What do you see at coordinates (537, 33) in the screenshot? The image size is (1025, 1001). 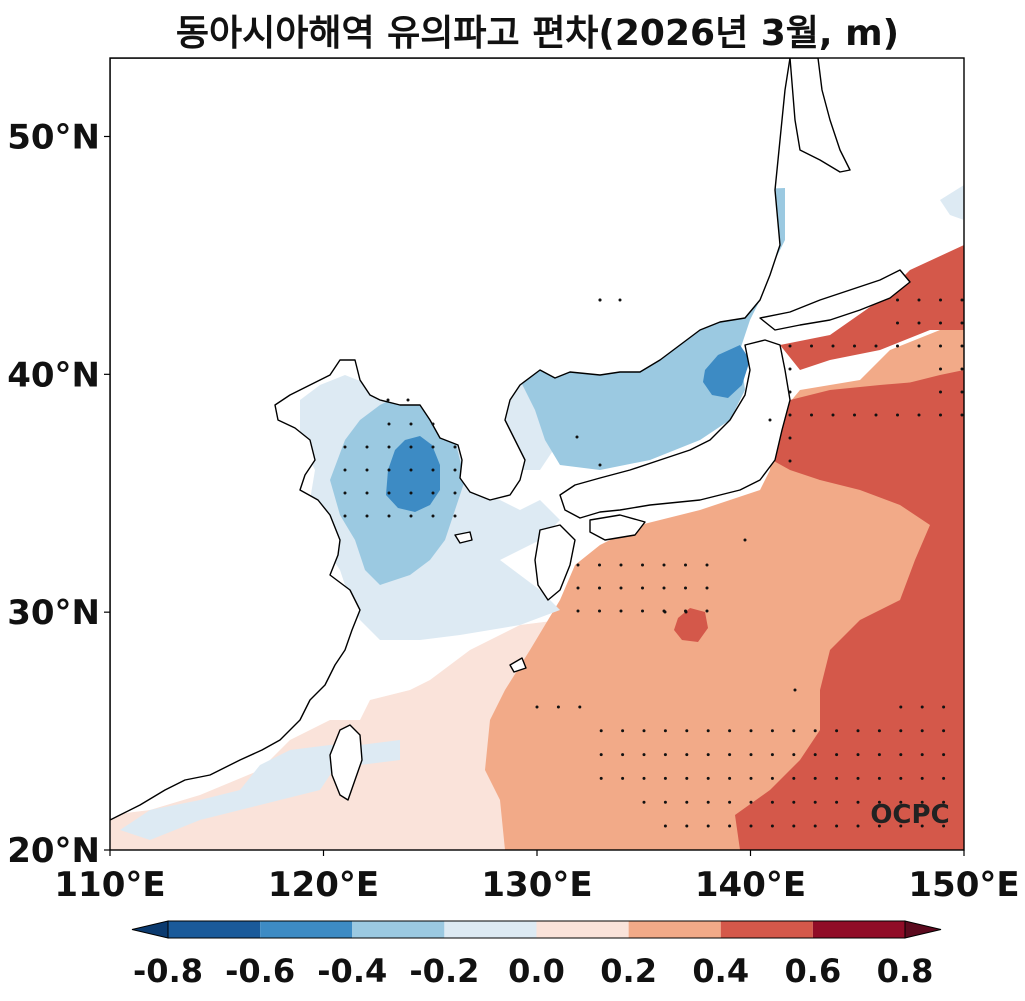 I see `map-title: 동아시아해역 유의파고 편차(2026년 3월, m)` at bounding box center [537, 33].